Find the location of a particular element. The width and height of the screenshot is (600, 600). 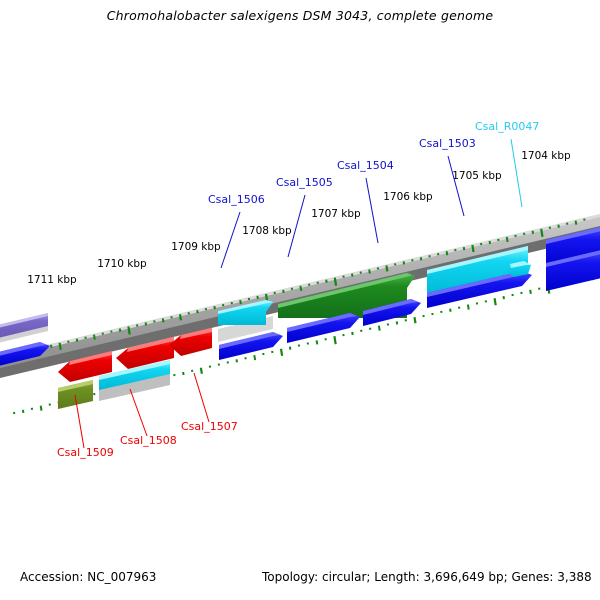

gene-feature-blue-left is located at coordinates (25, 354).